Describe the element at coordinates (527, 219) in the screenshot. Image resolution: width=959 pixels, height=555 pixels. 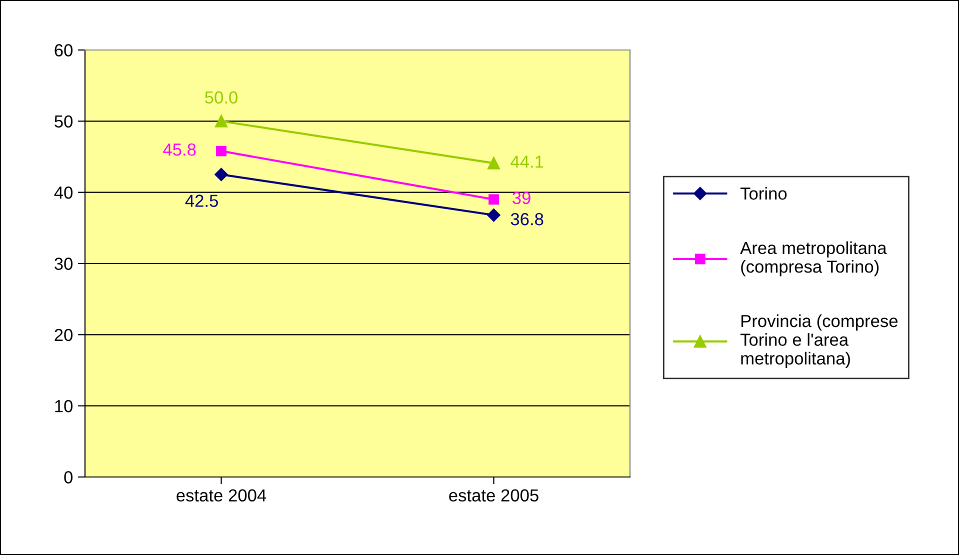
I see `data-label: 36.8` at that location.